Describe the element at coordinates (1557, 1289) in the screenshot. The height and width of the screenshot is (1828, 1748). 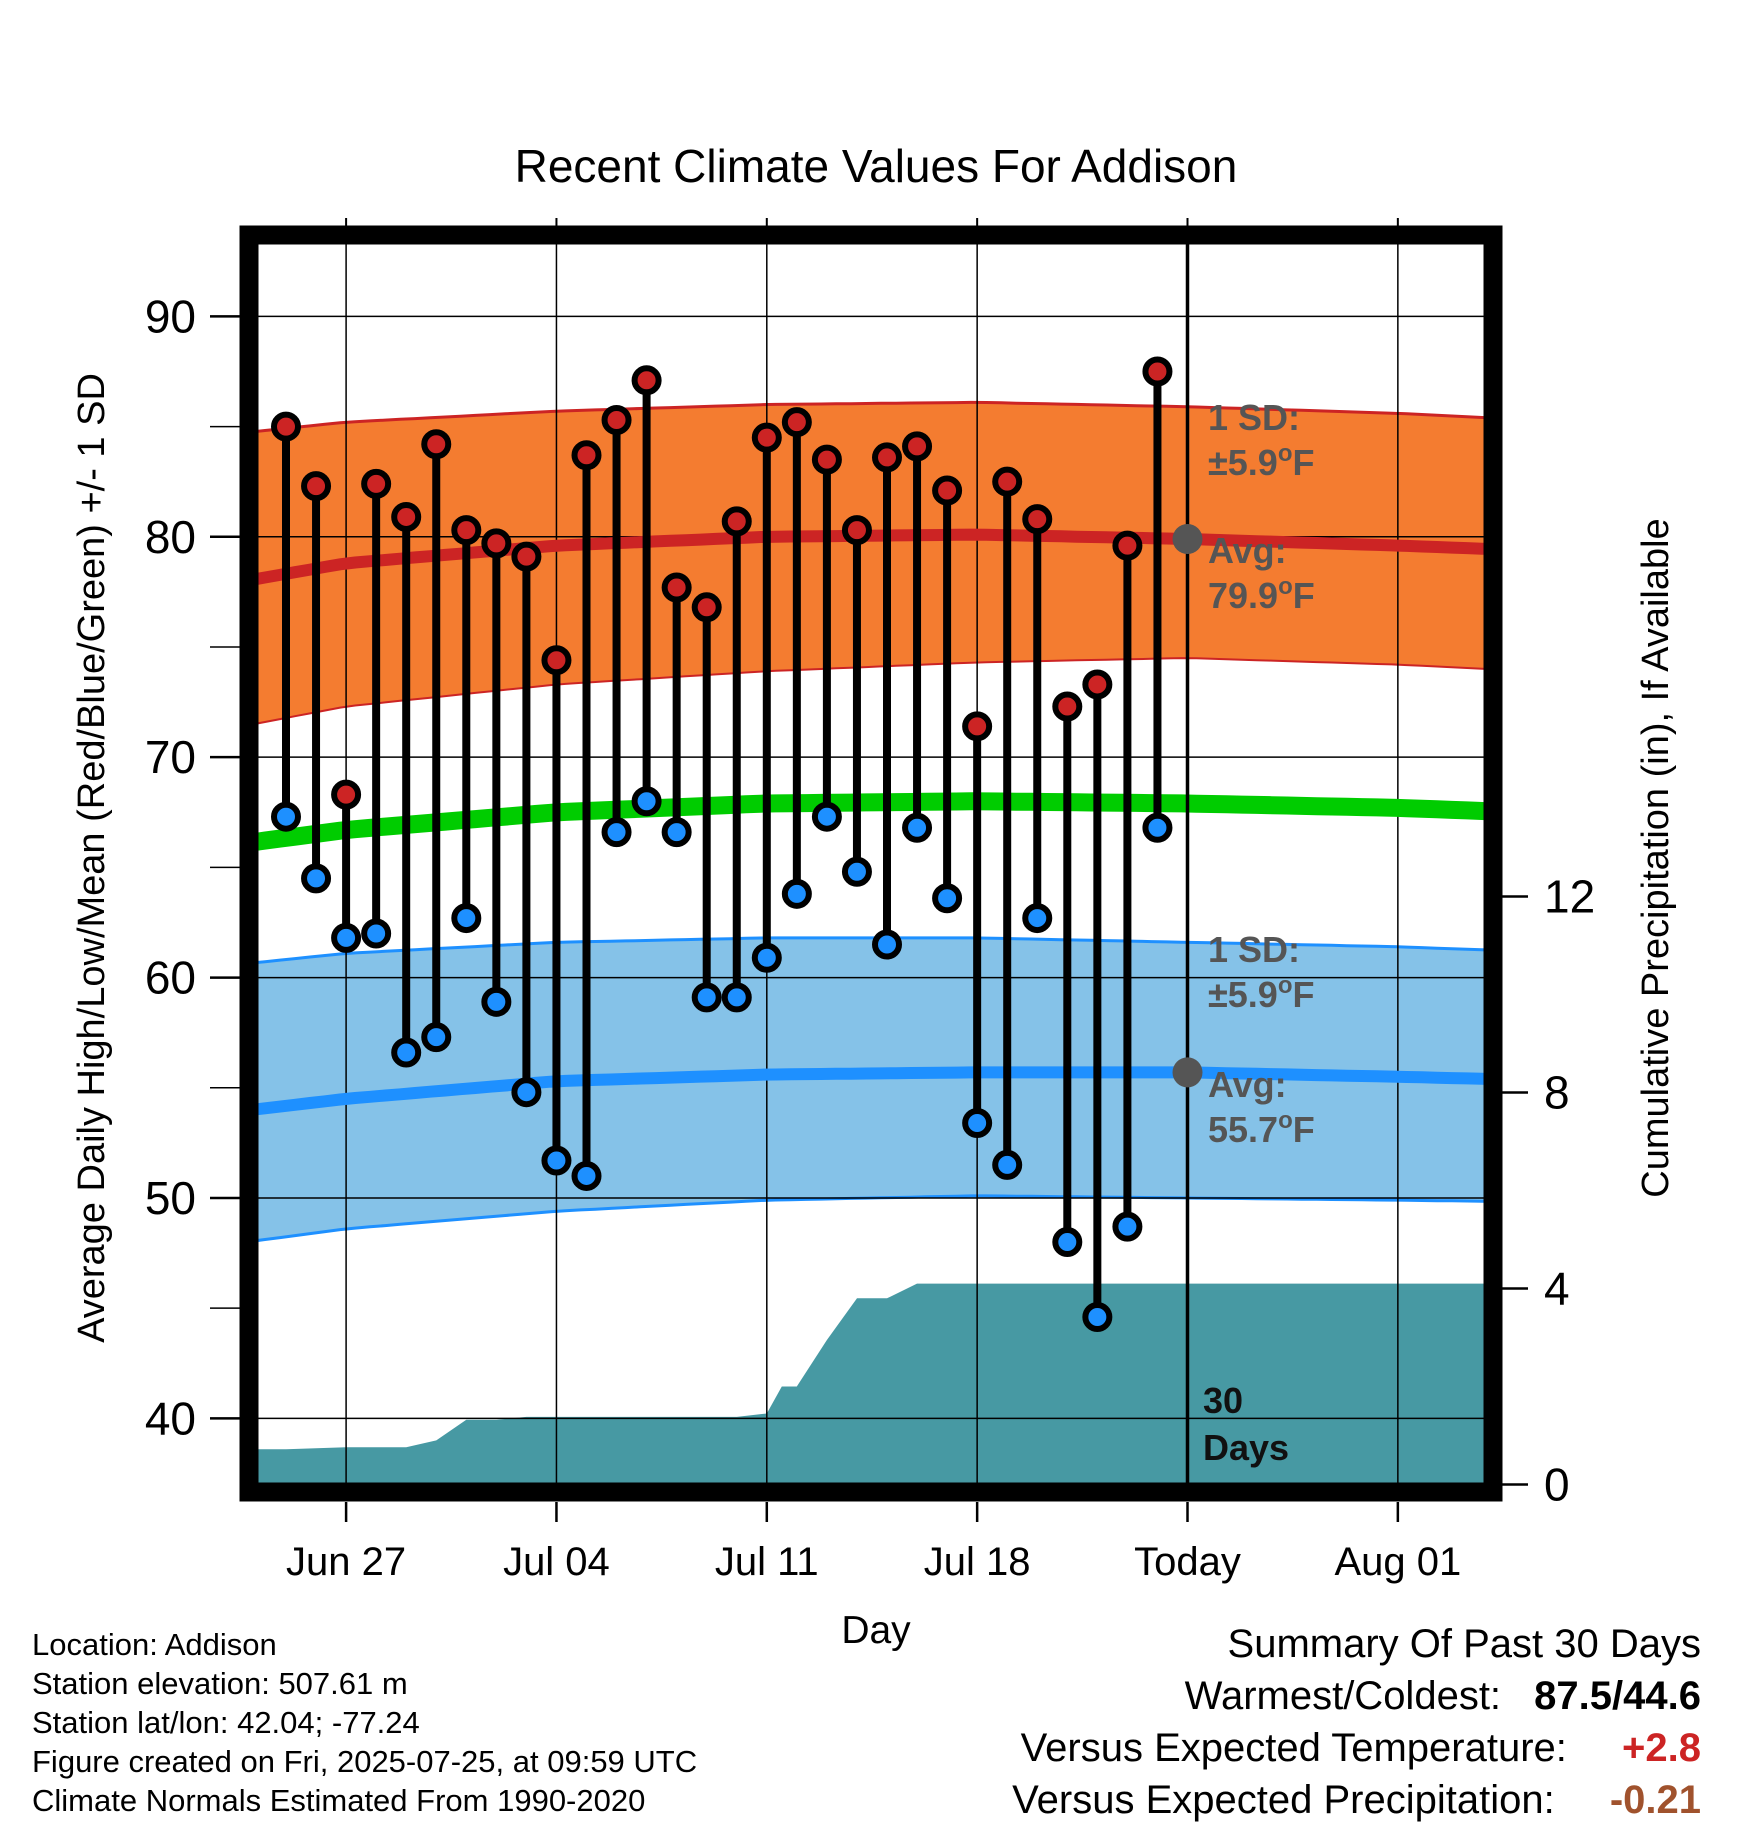
I see `right-tick-label: 4` at that location.